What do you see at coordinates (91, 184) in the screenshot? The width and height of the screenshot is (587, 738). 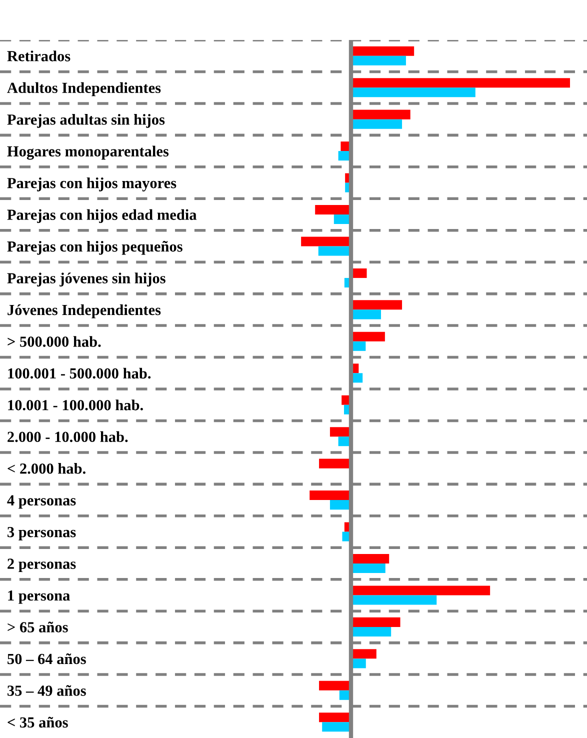 I see `y-tick-label: Parejas con hijos mayores` at bounding box center [91, 184].